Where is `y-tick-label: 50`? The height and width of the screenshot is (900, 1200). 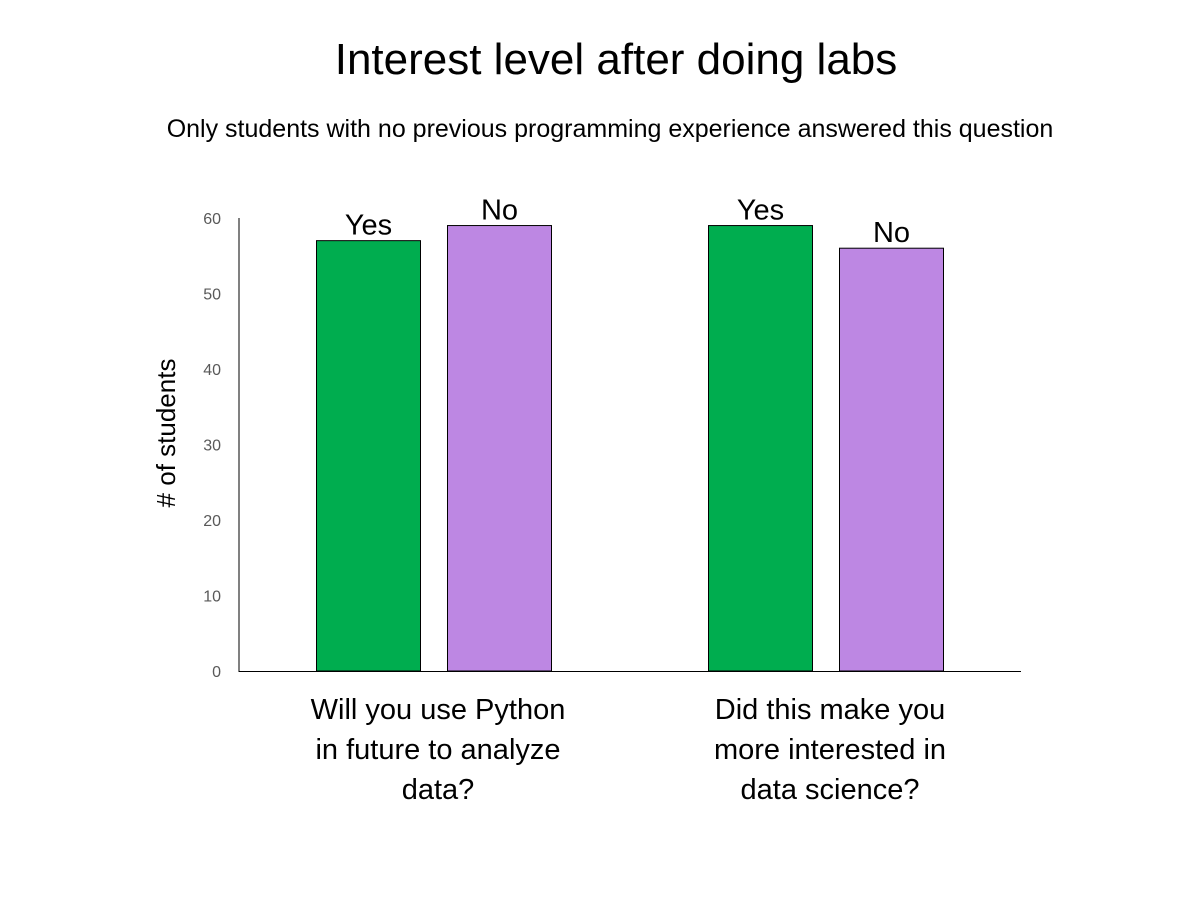 y-tick-label: 50 is located at coordinates (212, 295).